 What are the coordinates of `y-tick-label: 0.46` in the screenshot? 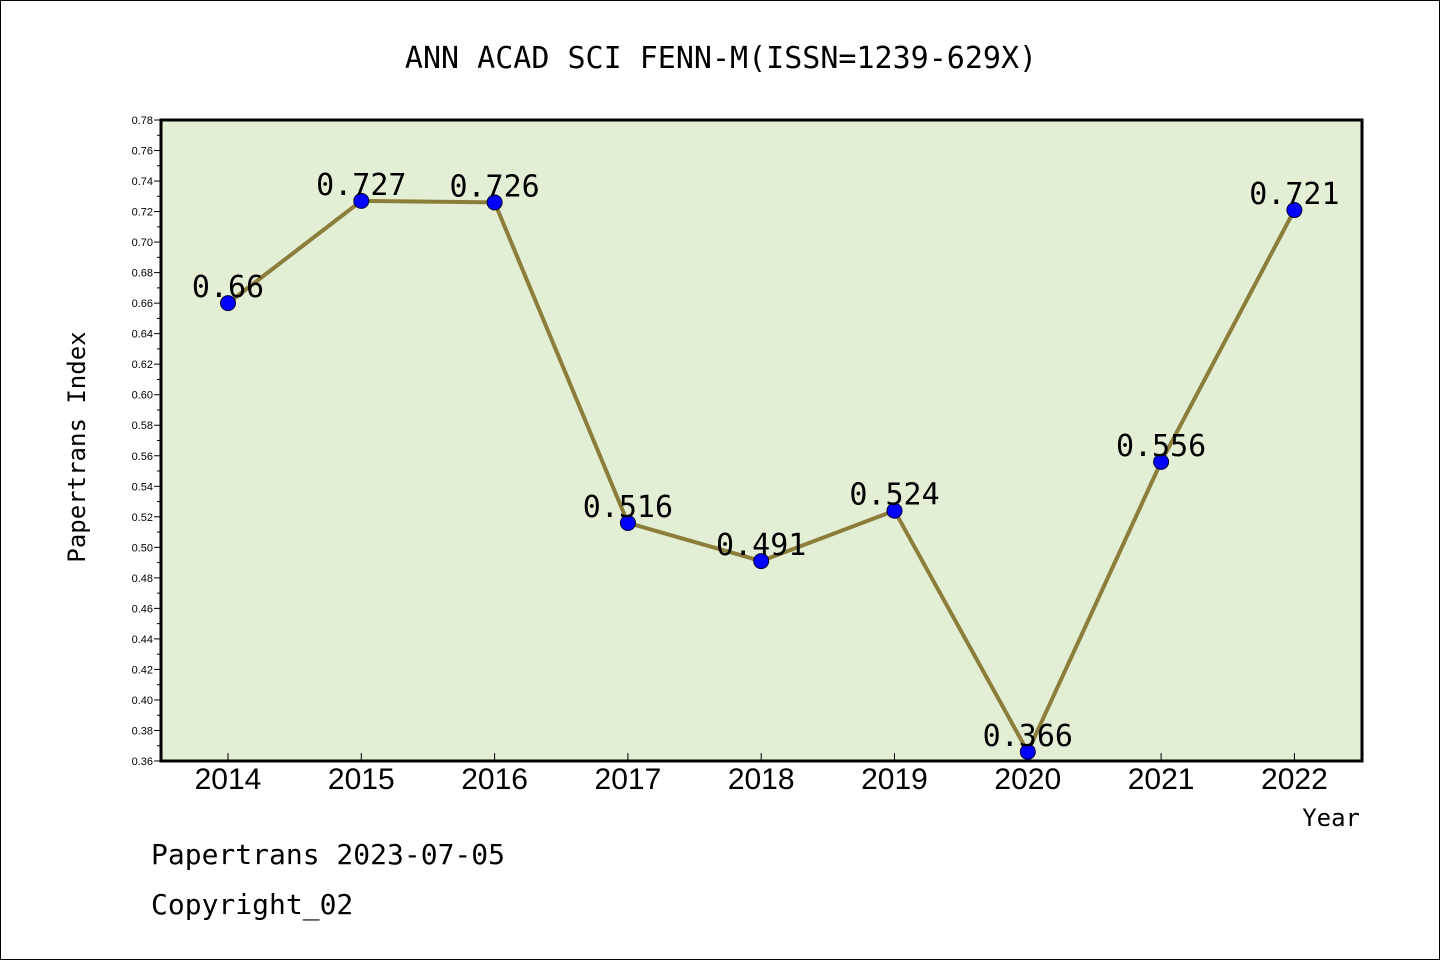 It's located at (142, 609).